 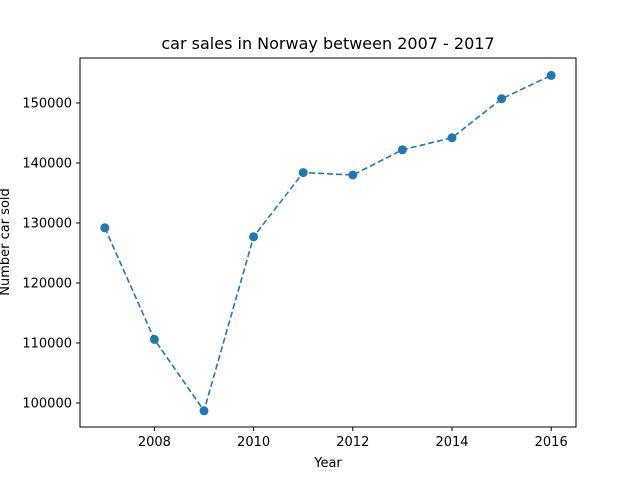 I want to click on y-tick-label: 120000, so click(x=47, y=284).